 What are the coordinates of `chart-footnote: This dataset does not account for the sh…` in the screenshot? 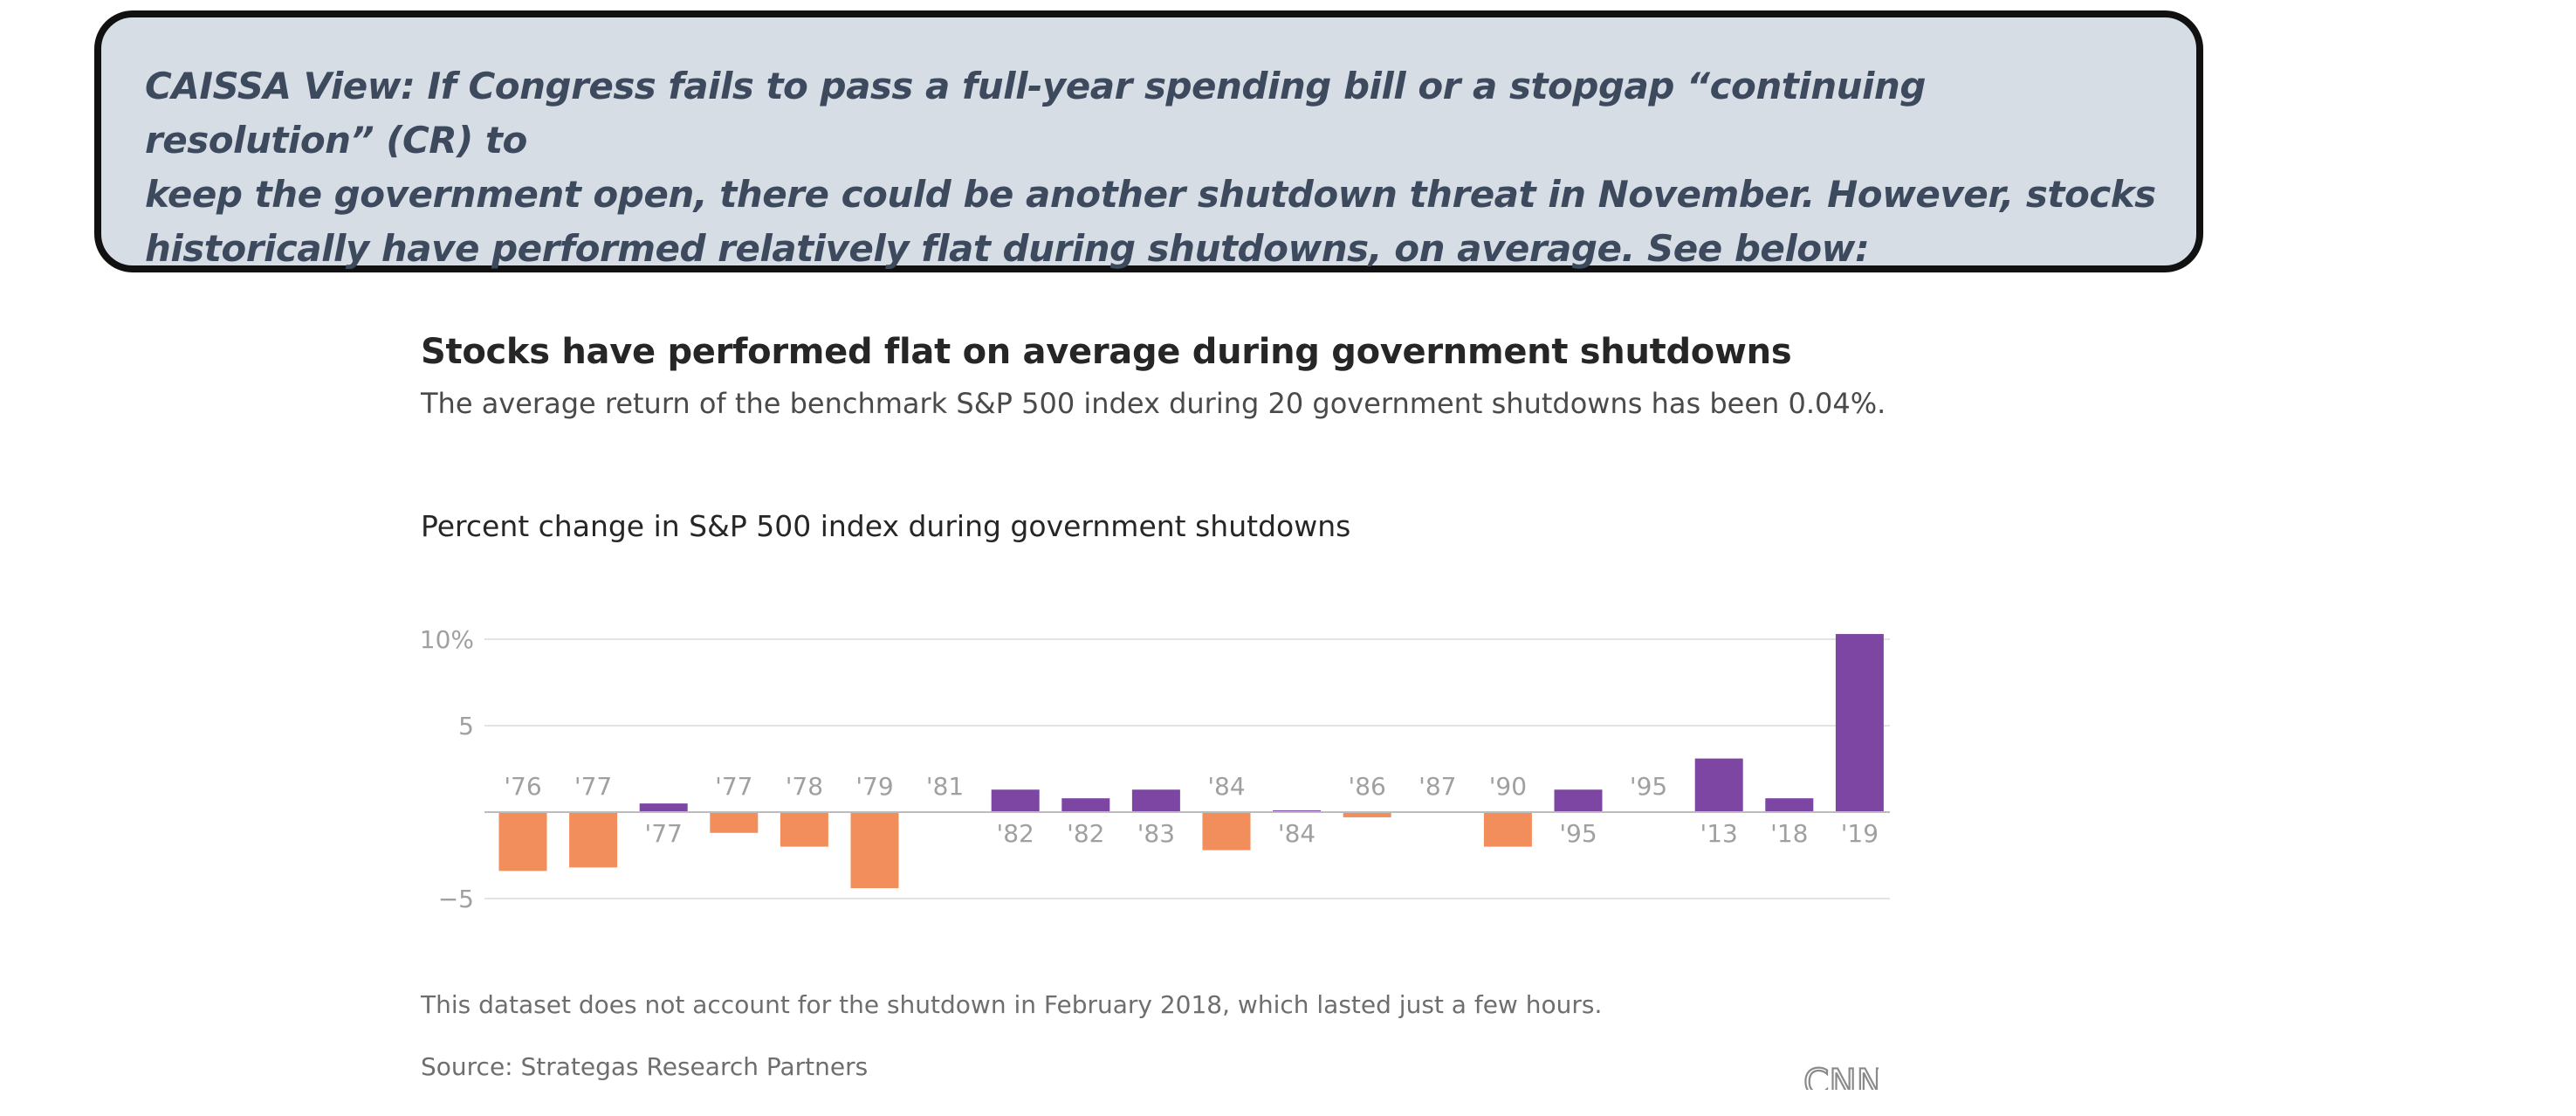 It's located at (1012, 1005).